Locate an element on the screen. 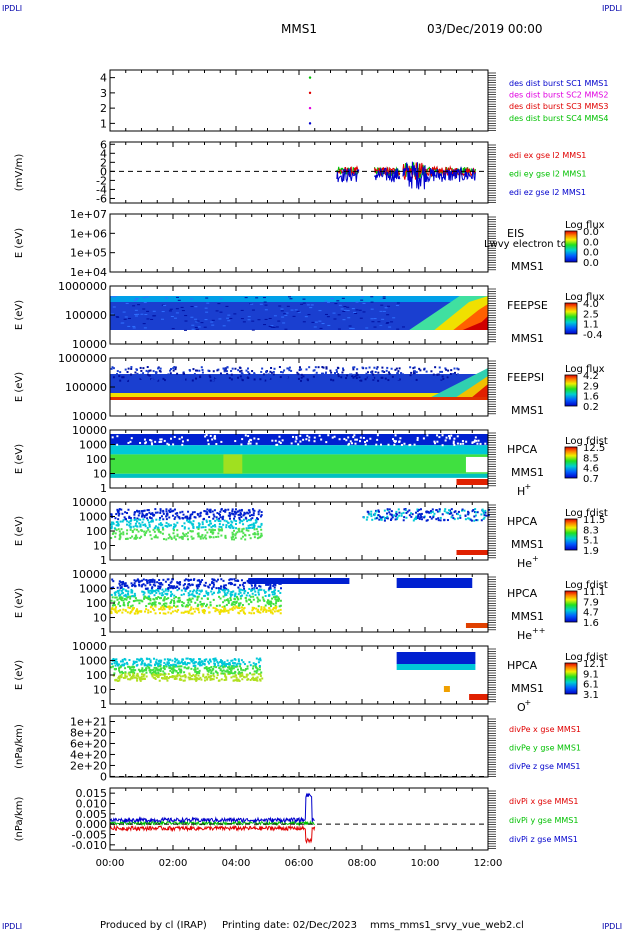  y-tick-label: 6 is located at coordinates (103, 144).